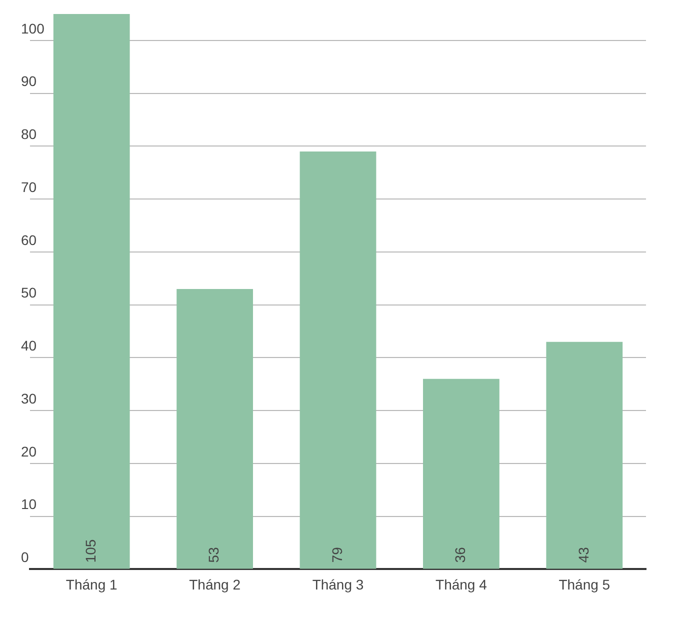 This screenshot has width=681, height=642. Describe the element at coordinates (462, 584) in the screenshot. I see `x-tick-label: Tháng 4` at that location.